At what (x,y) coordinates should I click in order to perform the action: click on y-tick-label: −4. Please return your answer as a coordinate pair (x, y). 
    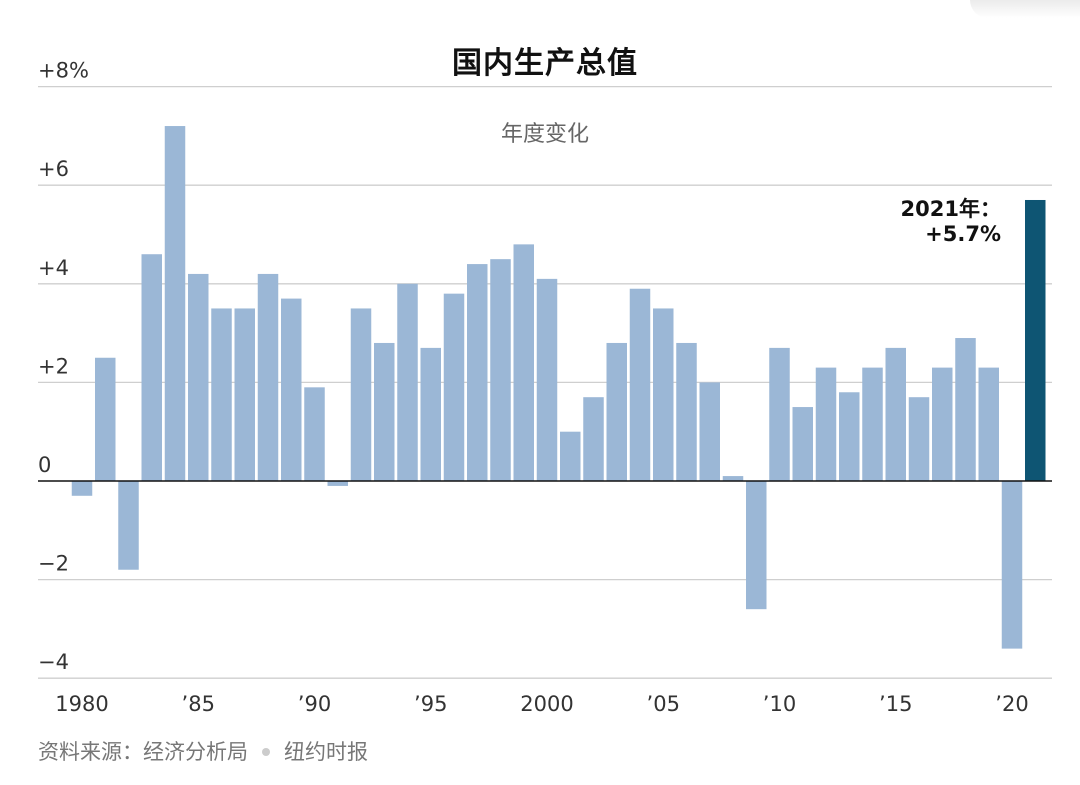
    Looking at the image, I should click on (53, 662).